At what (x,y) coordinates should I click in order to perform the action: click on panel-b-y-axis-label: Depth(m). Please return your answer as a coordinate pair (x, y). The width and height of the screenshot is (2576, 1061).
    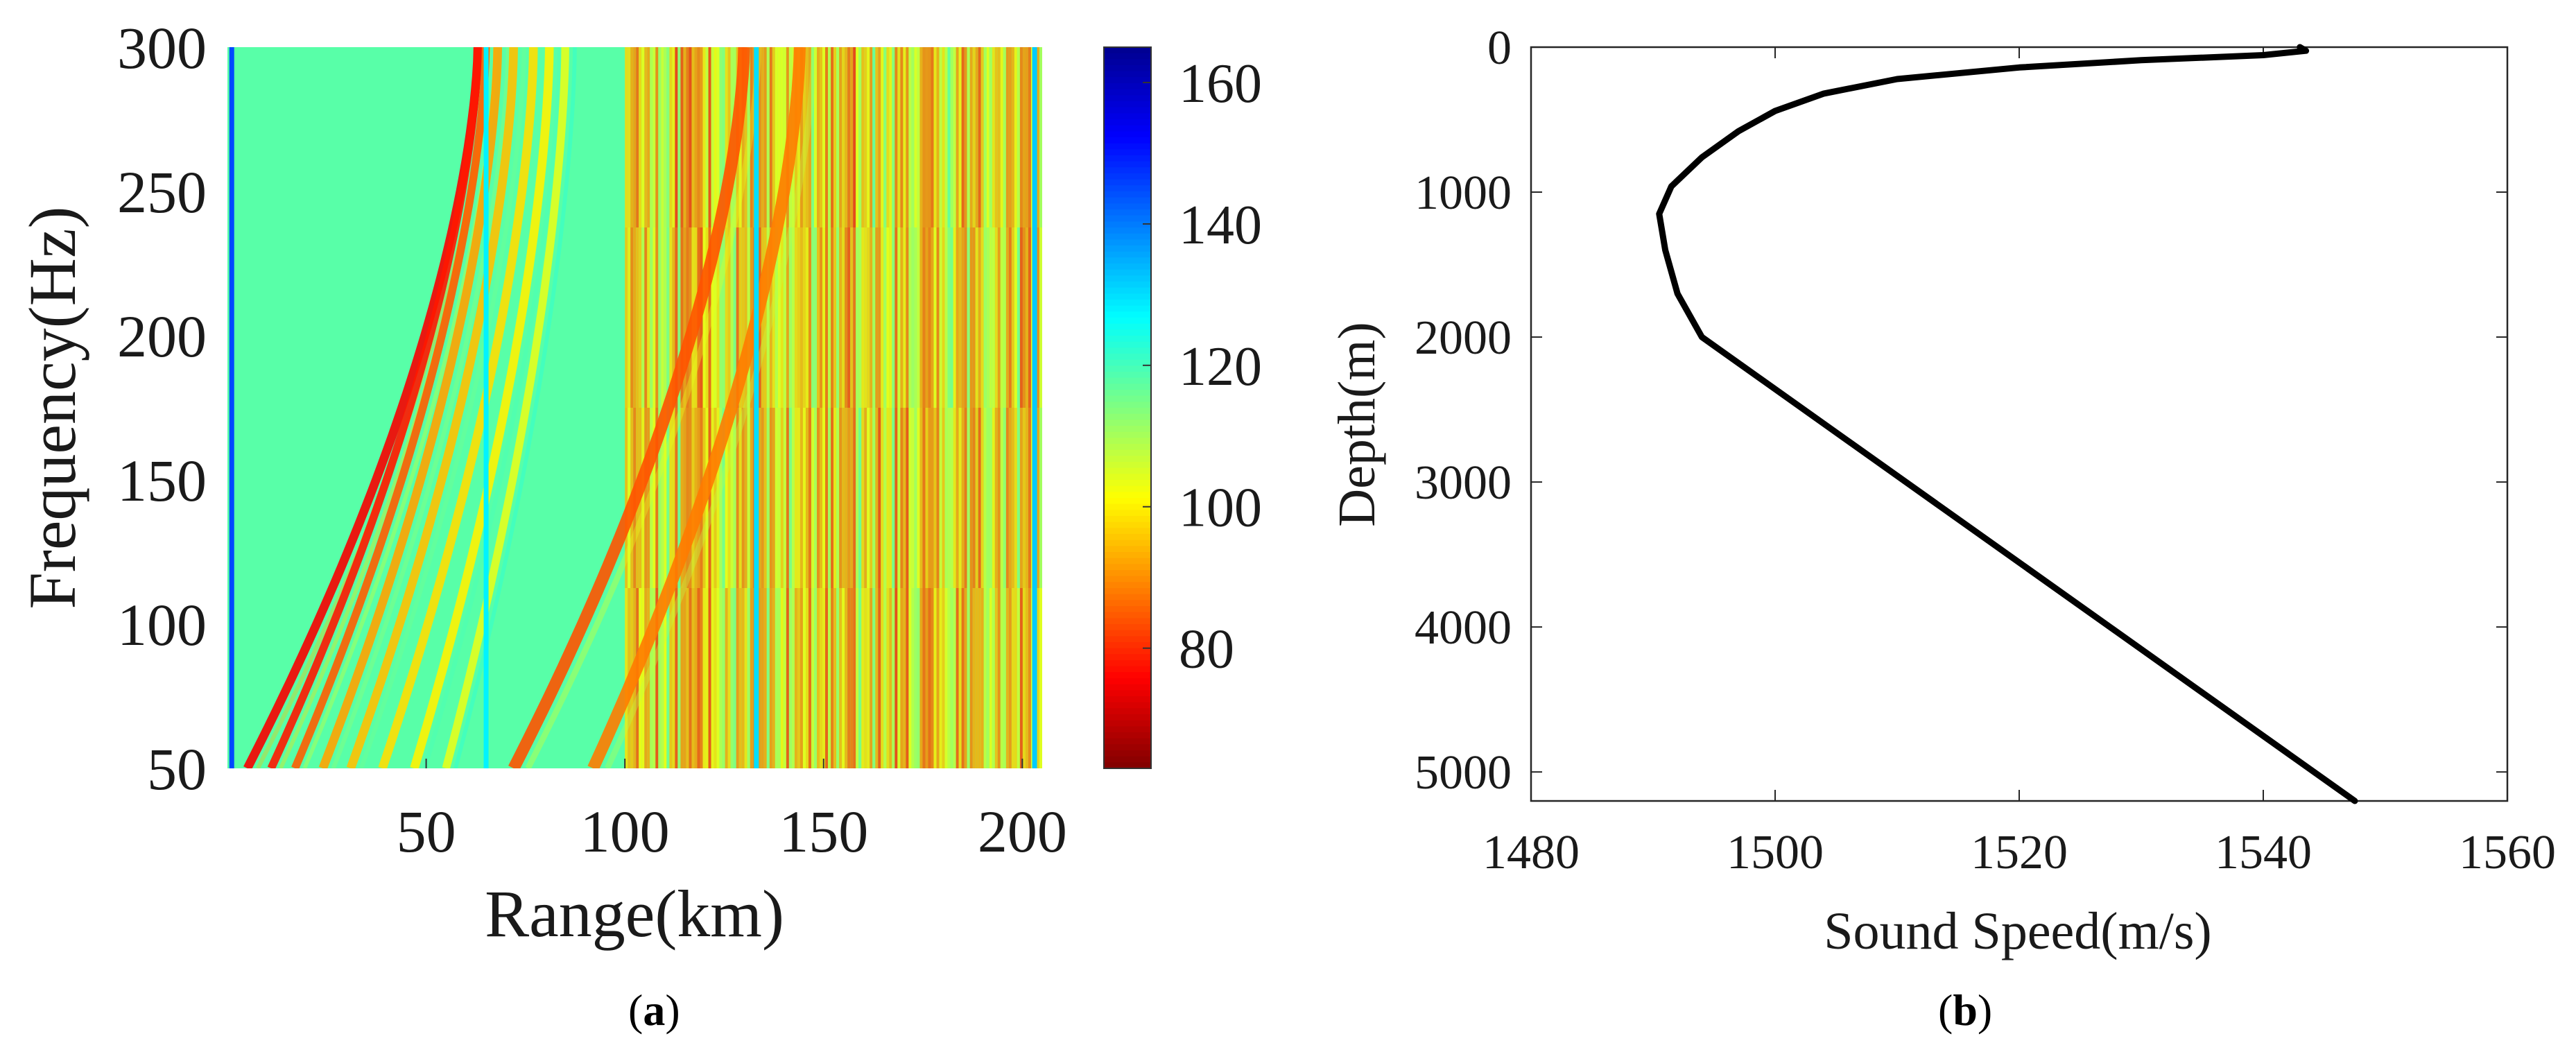
    Looking at the image, I should click on (1357, 424).